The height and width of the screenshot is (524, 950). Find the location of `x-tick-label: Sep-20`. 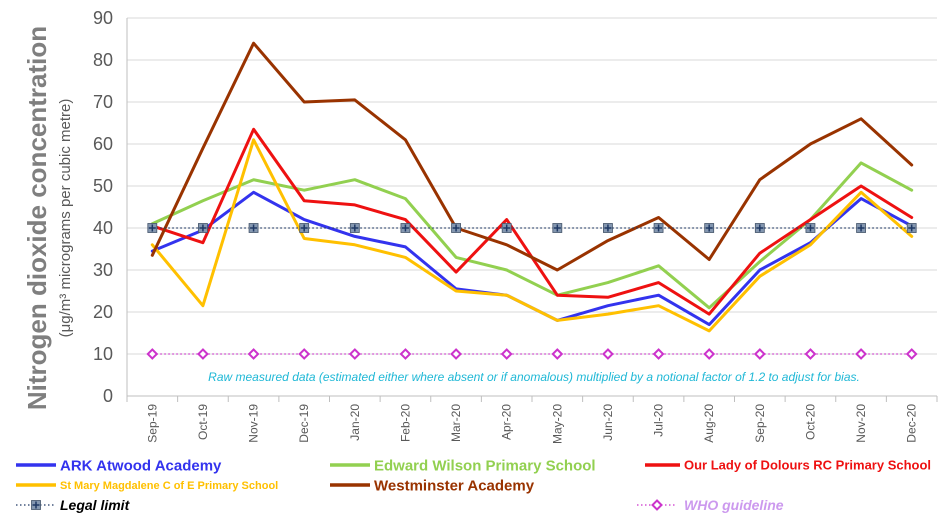

x-tick-label: Sep-20 is located at coordinates (760, 423).